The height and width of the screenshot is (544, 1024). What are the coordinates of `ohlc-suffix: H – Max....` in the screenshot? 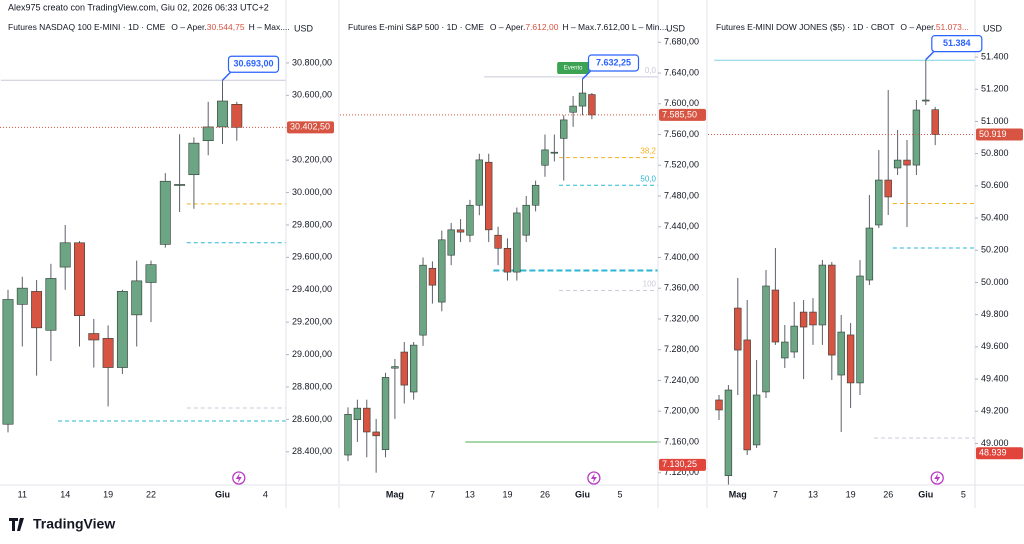 It's located at (269, 27).